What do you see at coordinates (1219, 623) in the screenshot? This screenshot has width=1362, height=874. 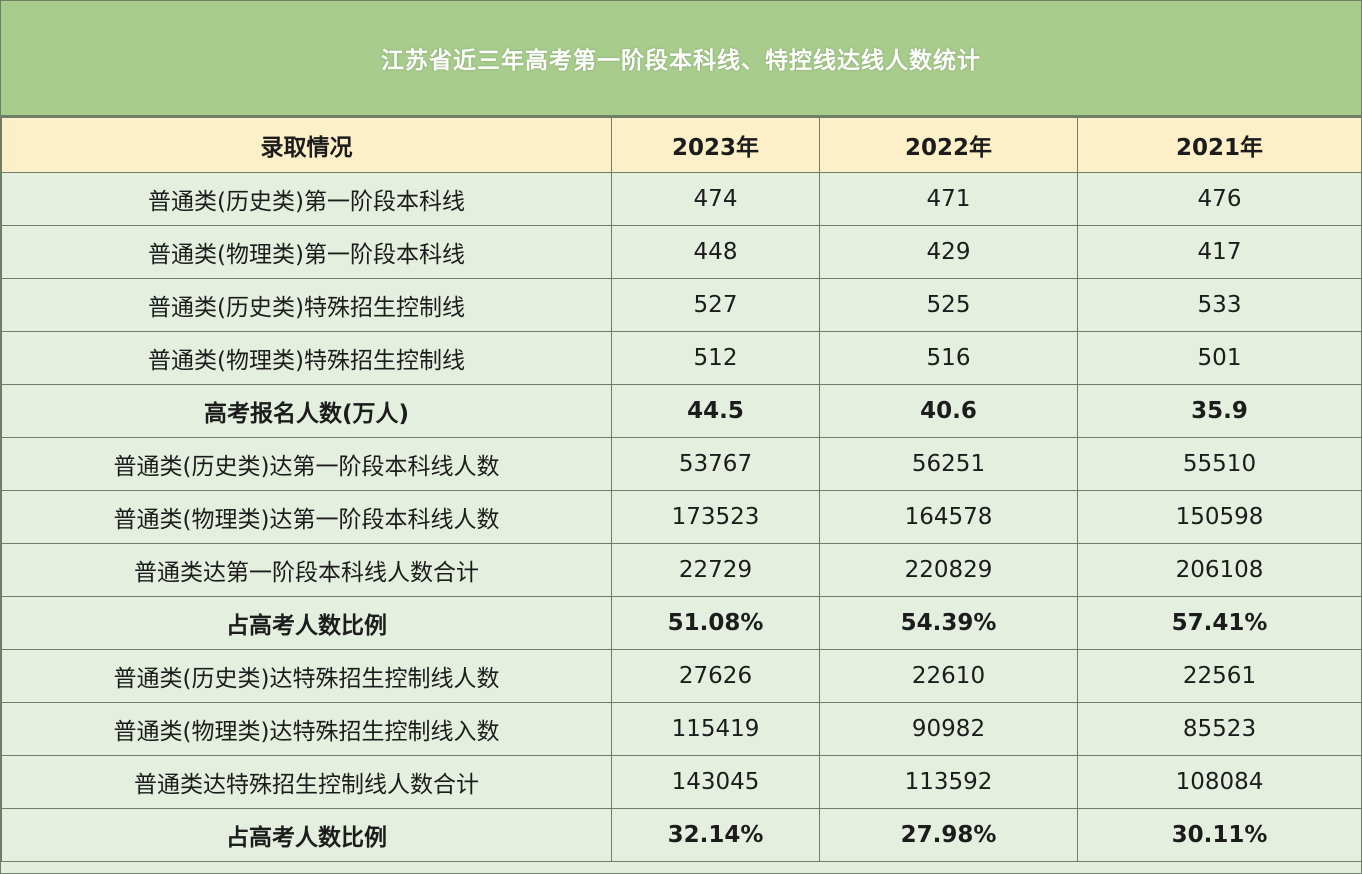 I see `cell-2021: 57.41%` at bounding box center [1219, 623].